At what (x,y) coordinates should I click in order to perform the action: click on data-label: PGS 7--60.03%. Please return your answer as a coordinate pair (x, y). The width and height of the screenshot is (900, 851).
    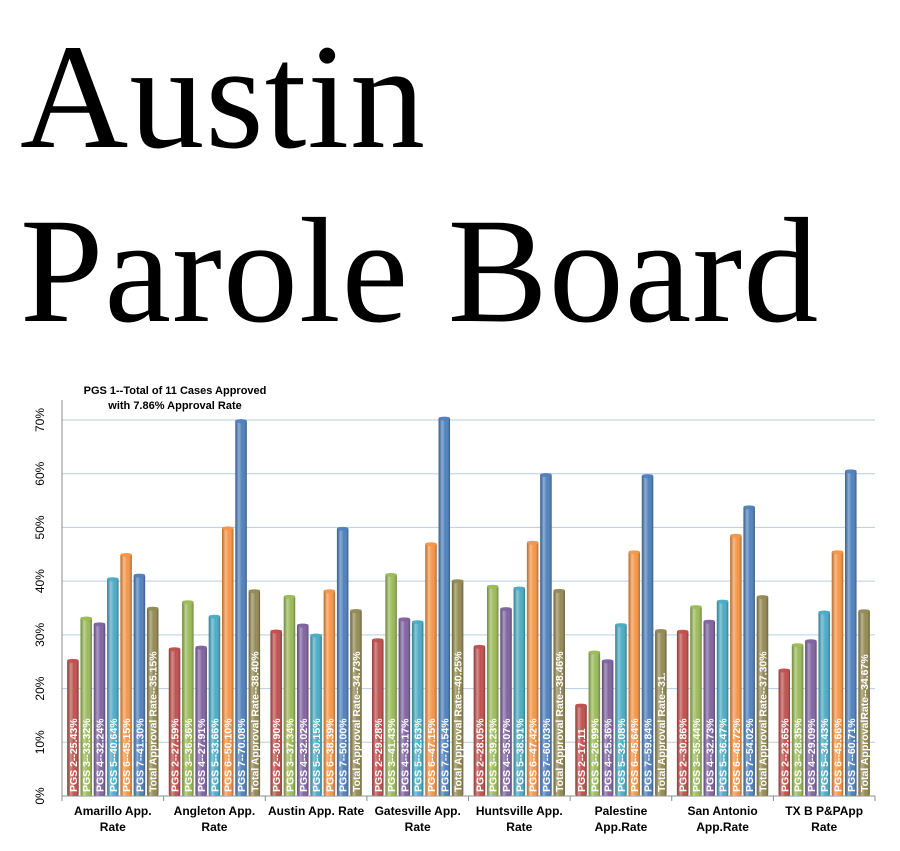
    Looking at the image, I should click on (547, 755).